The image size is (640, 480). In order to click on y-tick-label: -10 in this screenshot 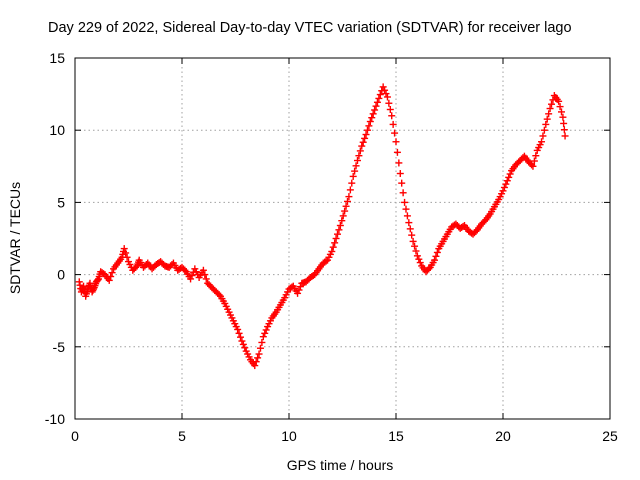, I will do `click(55, 419)`.